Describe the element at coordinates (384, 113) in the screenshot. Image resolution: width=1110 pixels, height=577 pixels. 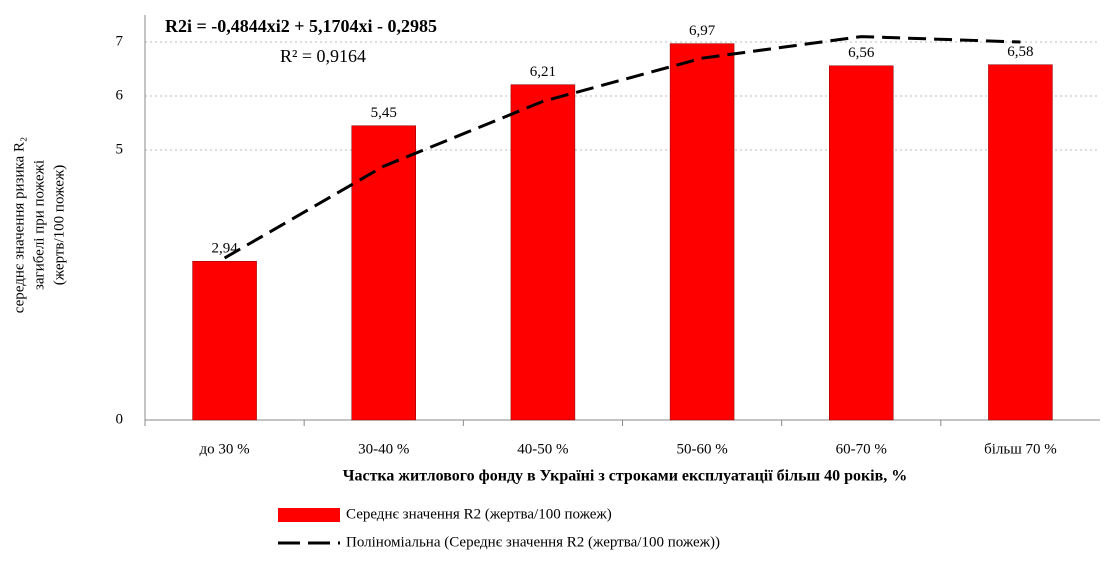
I see `data-label: 5,45` at that location.